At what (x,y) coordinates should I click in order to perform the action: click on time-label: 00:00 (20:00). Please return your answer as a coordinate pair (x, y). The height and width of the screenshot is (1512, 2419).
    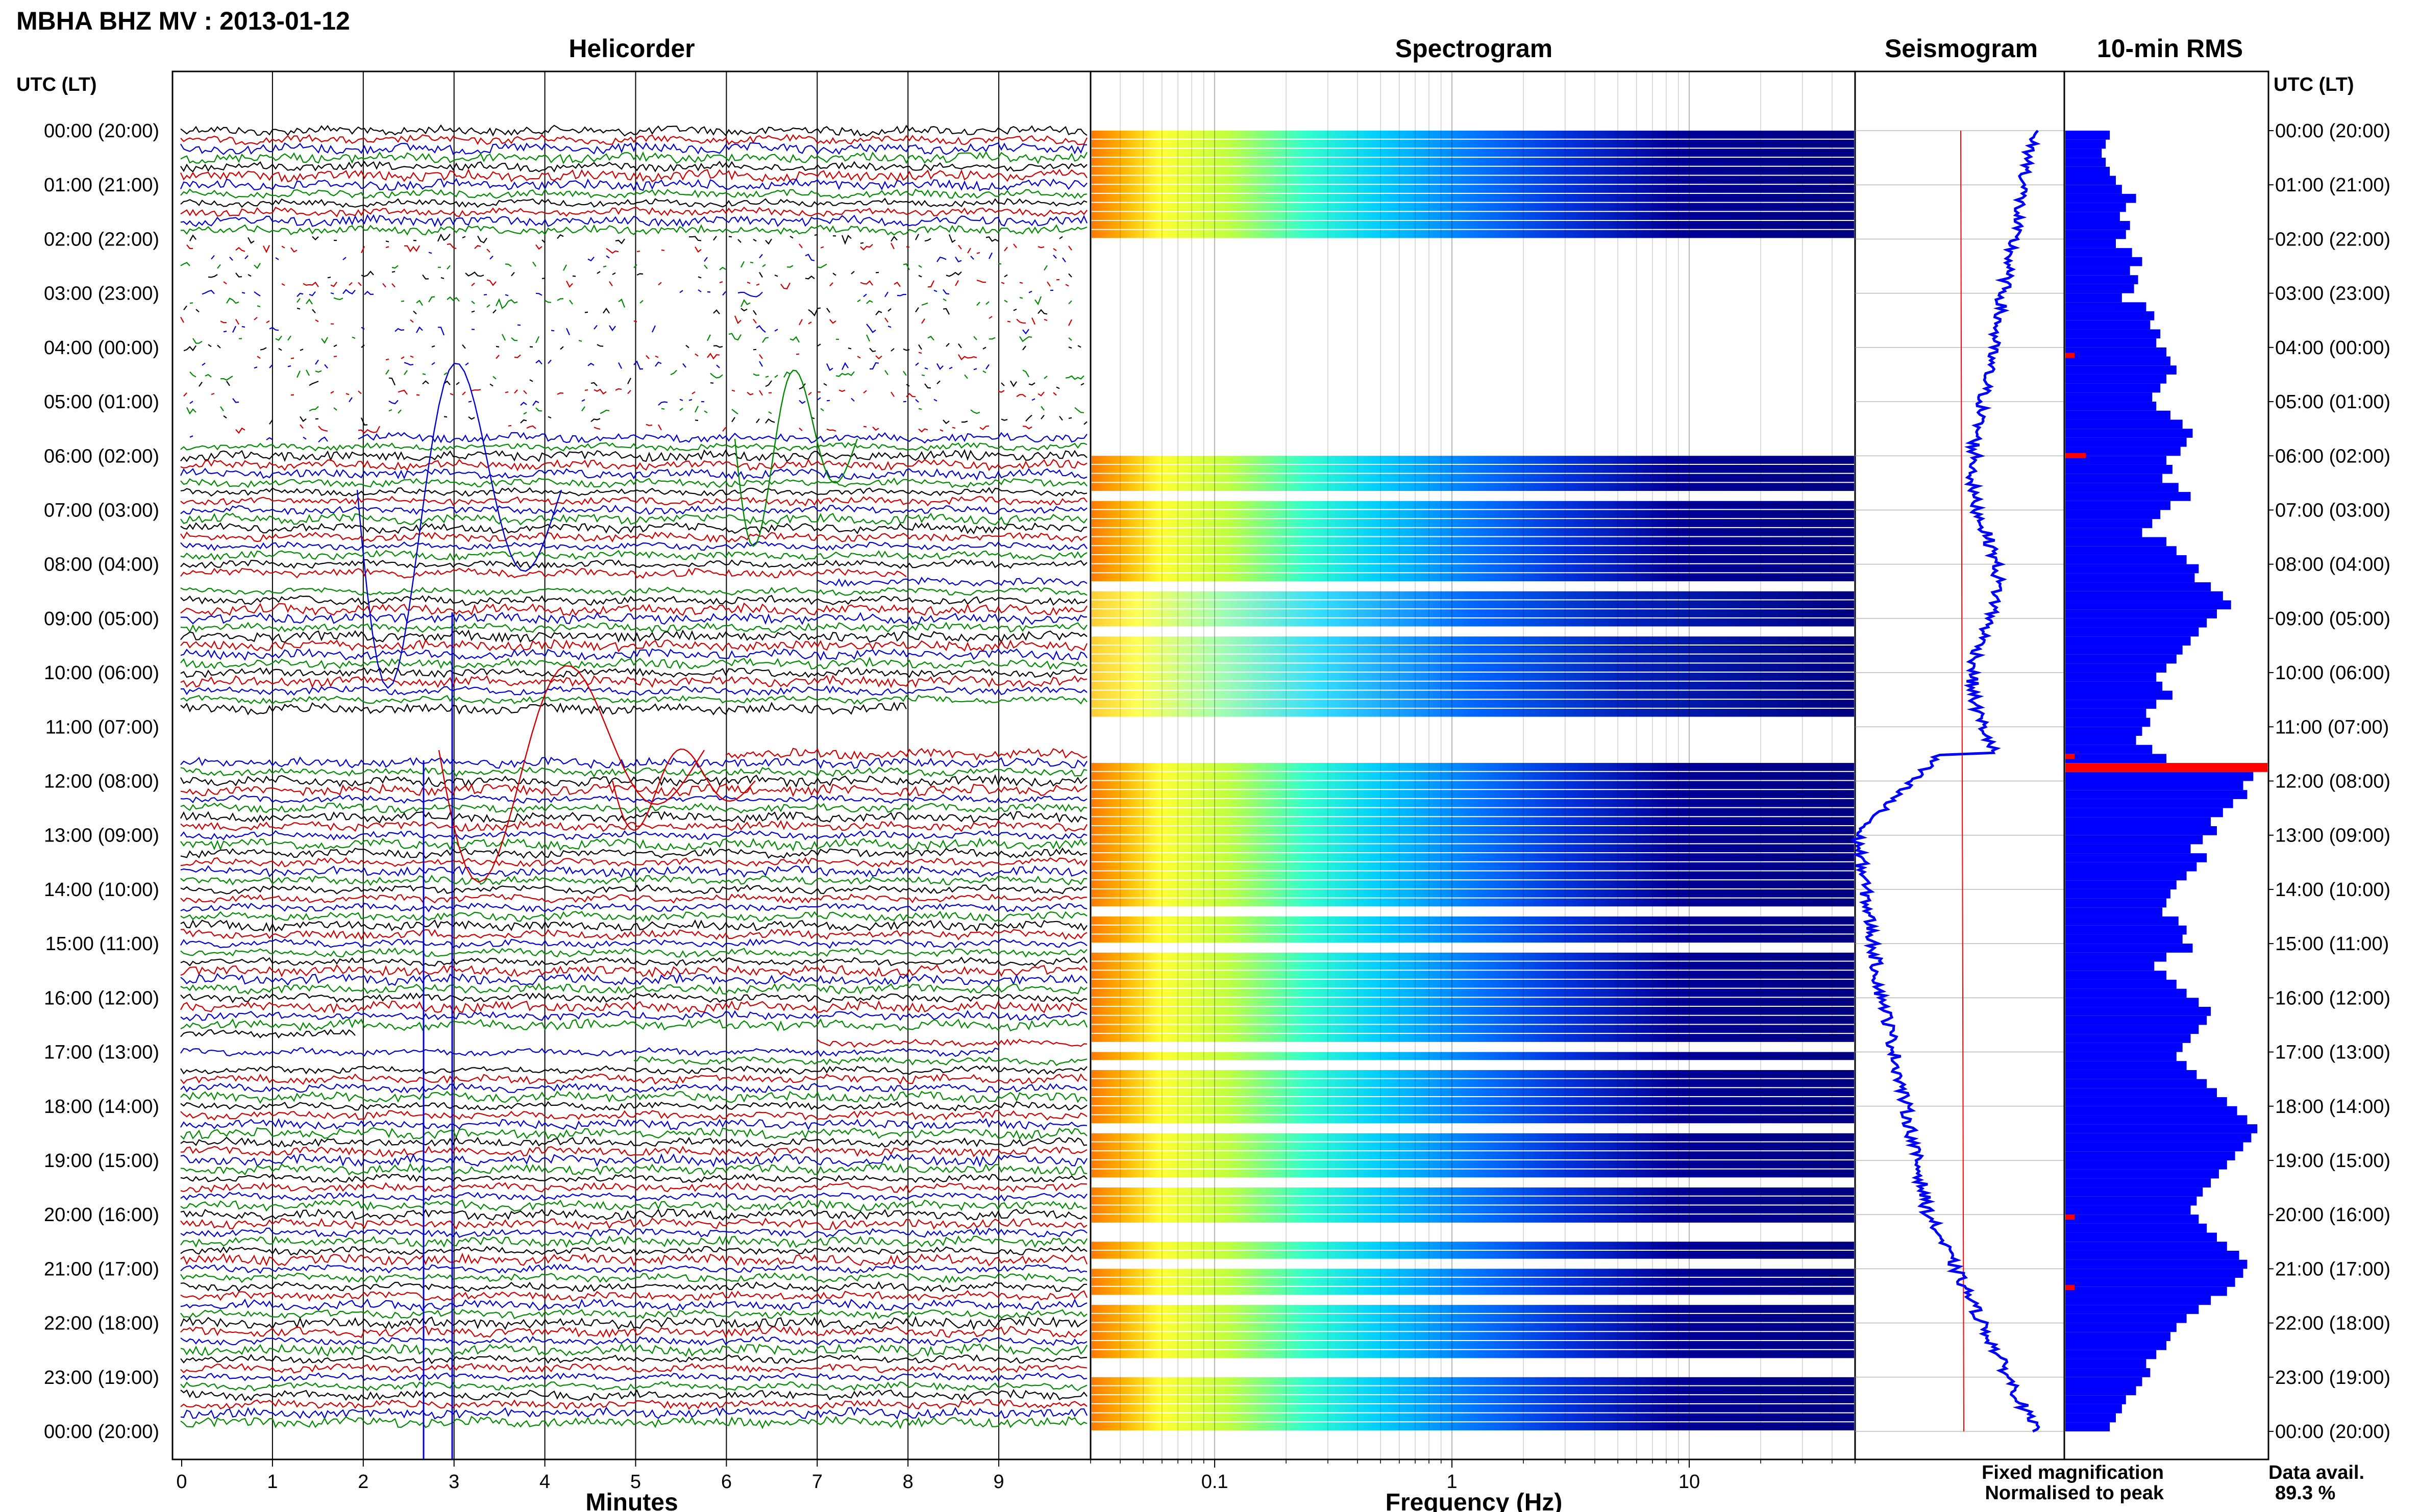
    Looking at the image, I should click on (101, 131).